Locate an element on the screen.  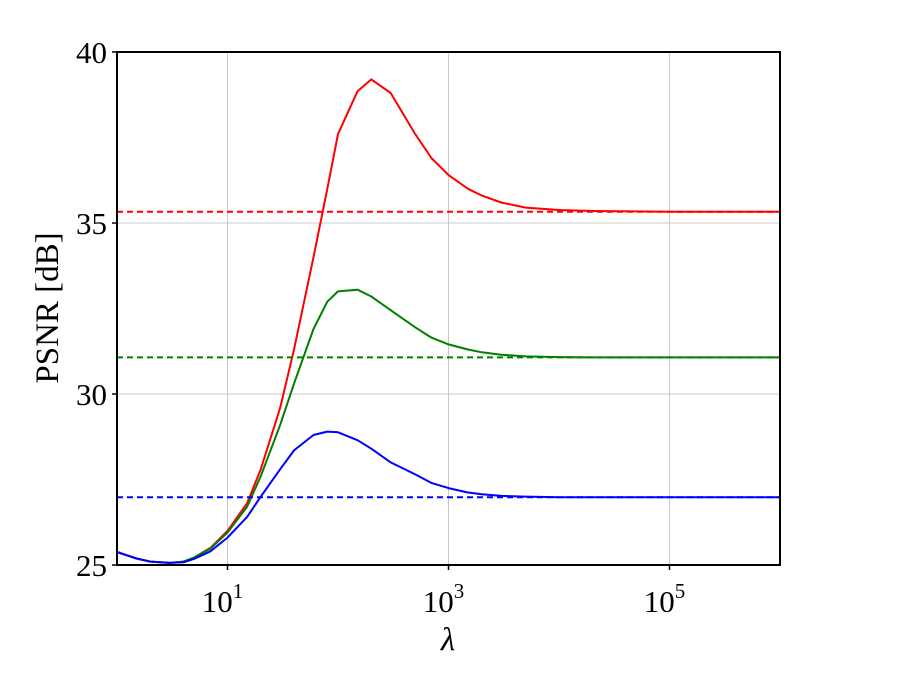
x-tick-label: 10¹ is located at coordinates (223, 599).